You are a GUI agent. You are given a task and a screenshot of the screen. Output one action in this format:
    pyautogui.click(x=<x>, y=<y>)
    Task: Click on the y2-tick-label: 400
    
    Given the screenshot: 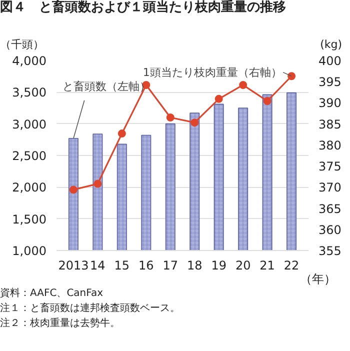 What is the action you would take?
    pyautogui.click(x=330, y=61)
    